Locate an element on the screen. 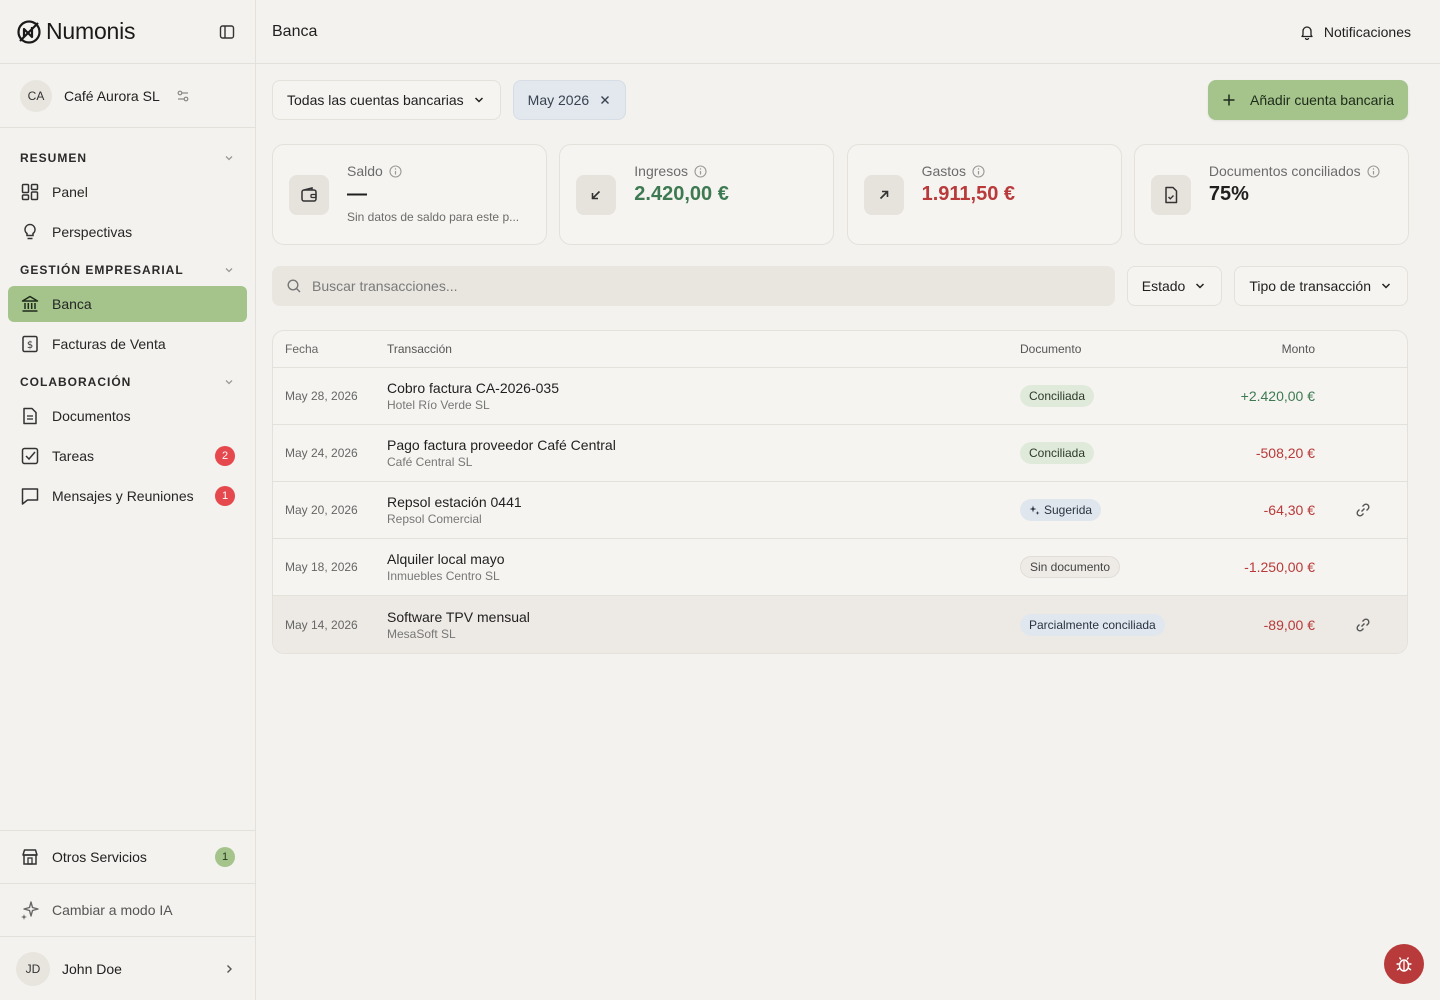  period-chip-label: May 2026 is located at coordinates (558, 100).